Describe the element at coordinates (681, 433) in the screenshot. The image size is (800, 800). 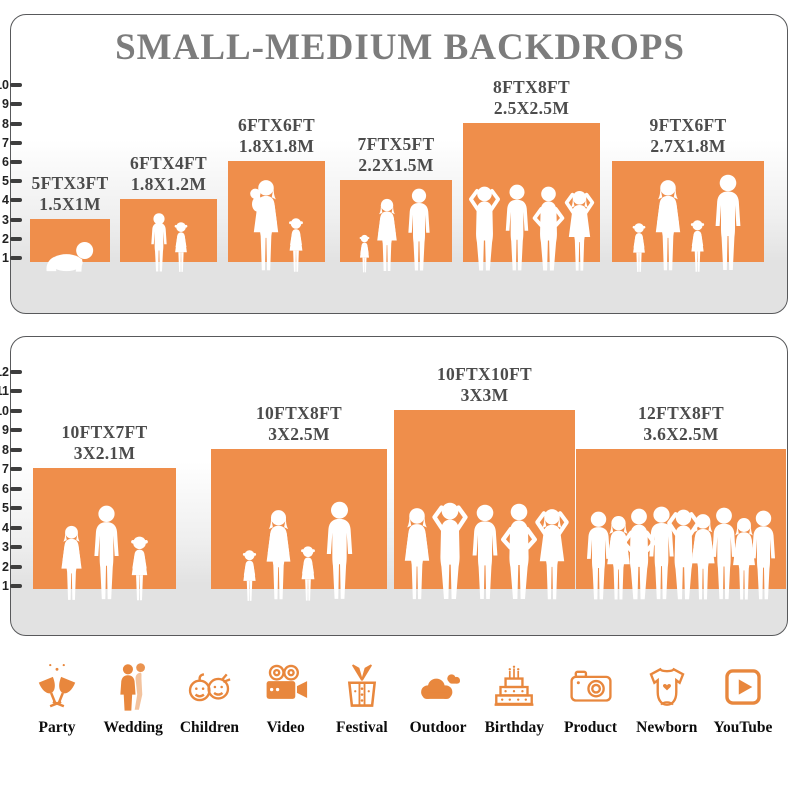
I see `size-m-label: 3.6X2.5M` at that location.